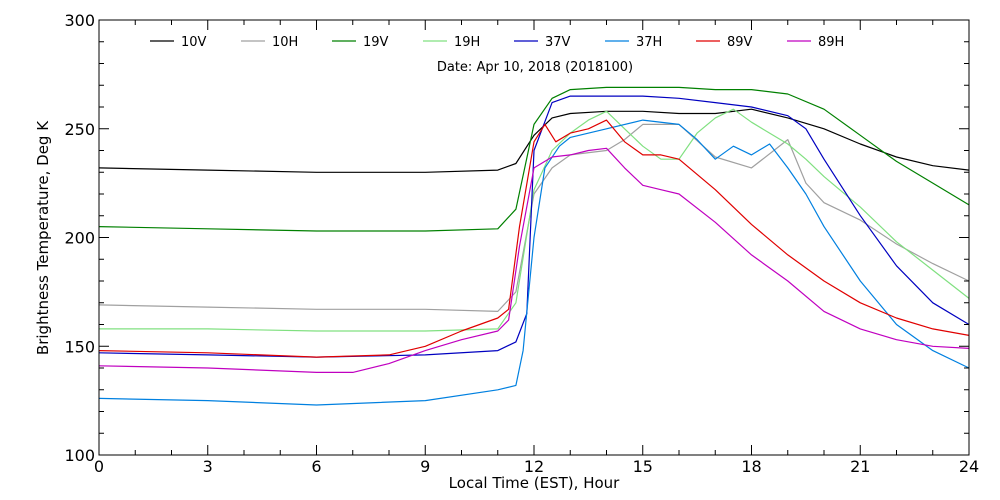 The height and width of the screenshot is (500, 1000). What do you see at coordinates (79, 20) in the screenshot?
I see `y-tick-label: 300` at bounding box center [79, 20].